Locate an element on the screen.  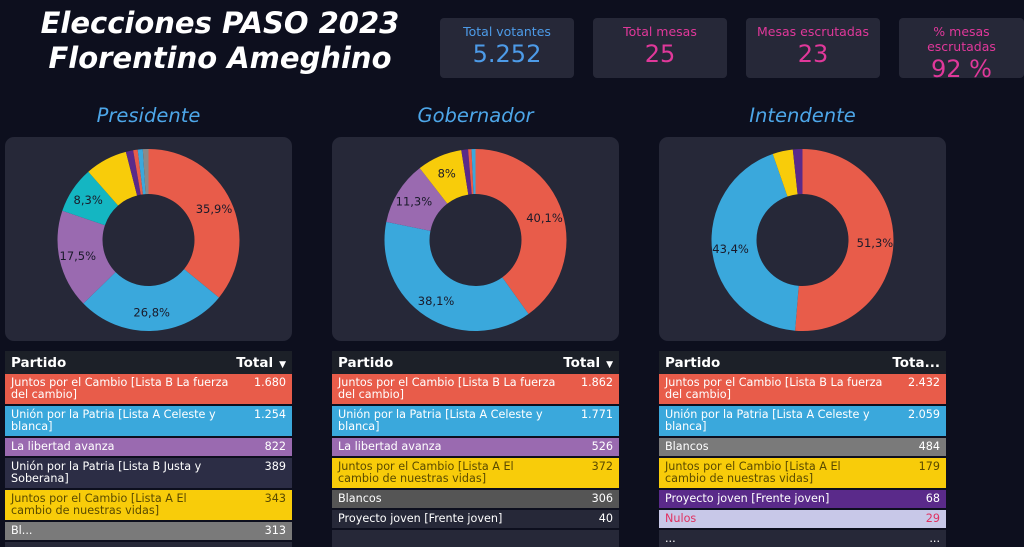
kpi-card-total-votantes: Total votantes 5.252 is located at coordinates (507, 48).